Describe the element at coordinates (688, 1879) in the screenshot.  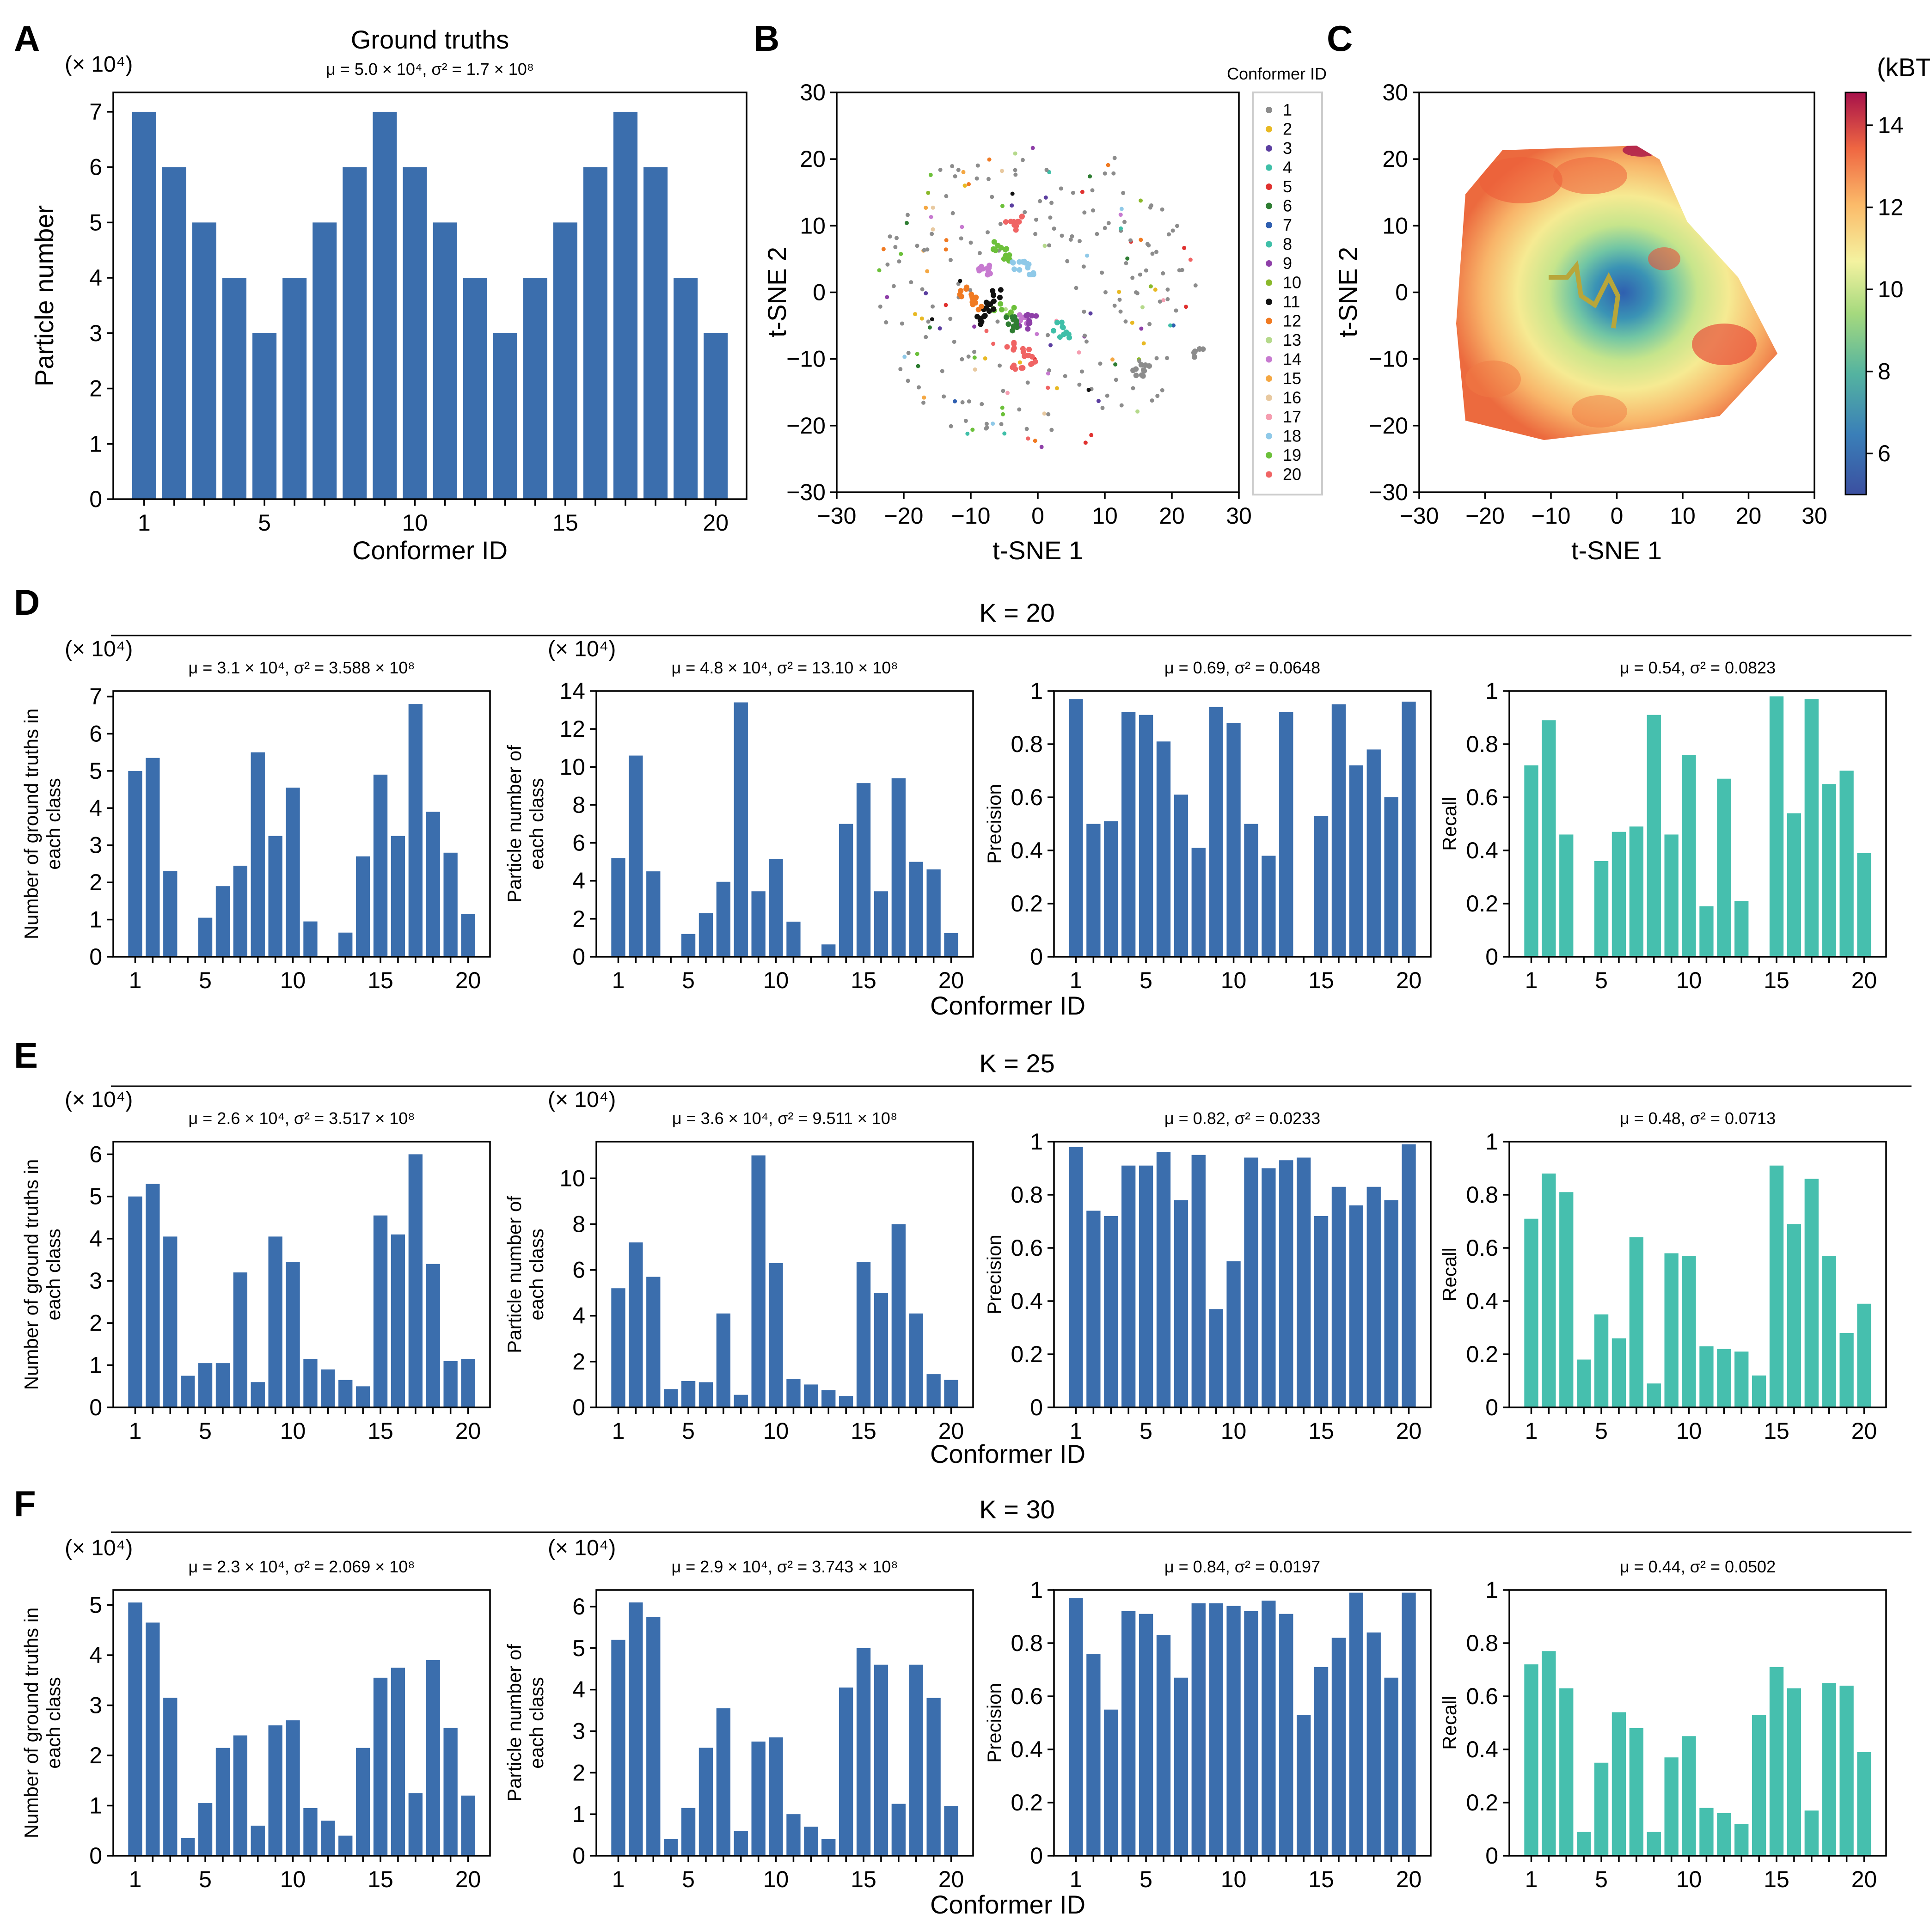
I see `x-tick-label: 5` at that location.